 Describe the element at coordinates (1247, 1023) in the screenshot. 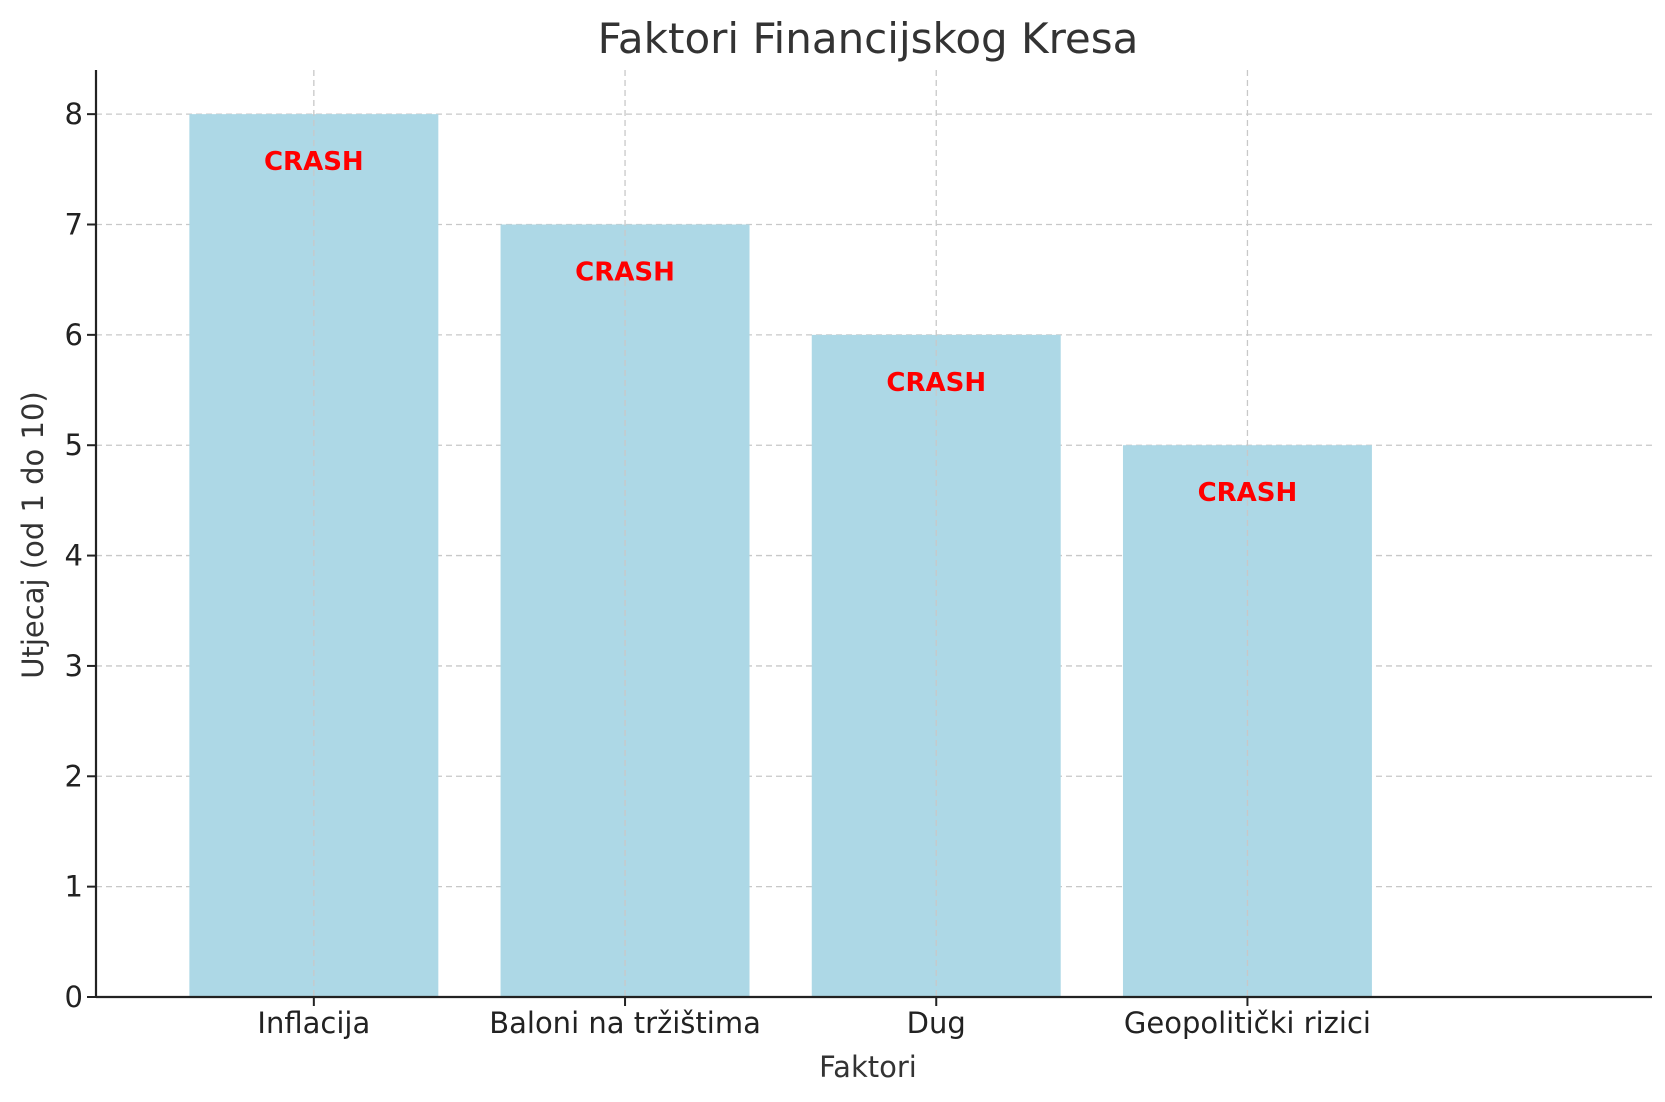

I see `x-tick-label: Geopolitički rizici` at that location.